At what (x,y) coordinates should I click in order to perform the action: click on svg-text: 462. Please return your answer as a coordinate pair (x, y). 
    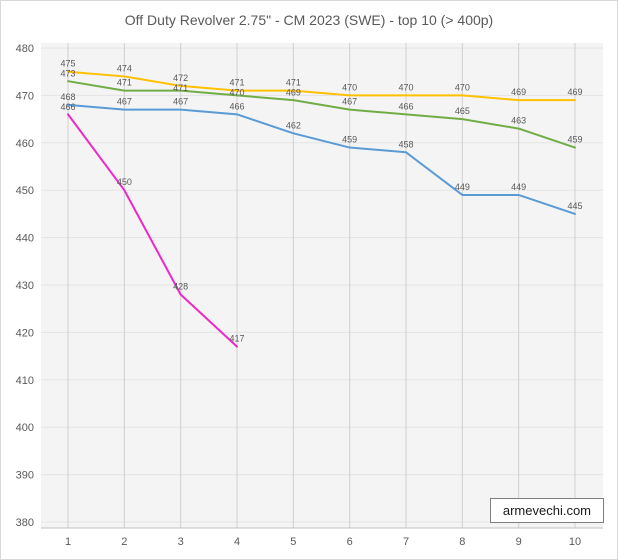
    Looking at the image, I should click on (293, 125).